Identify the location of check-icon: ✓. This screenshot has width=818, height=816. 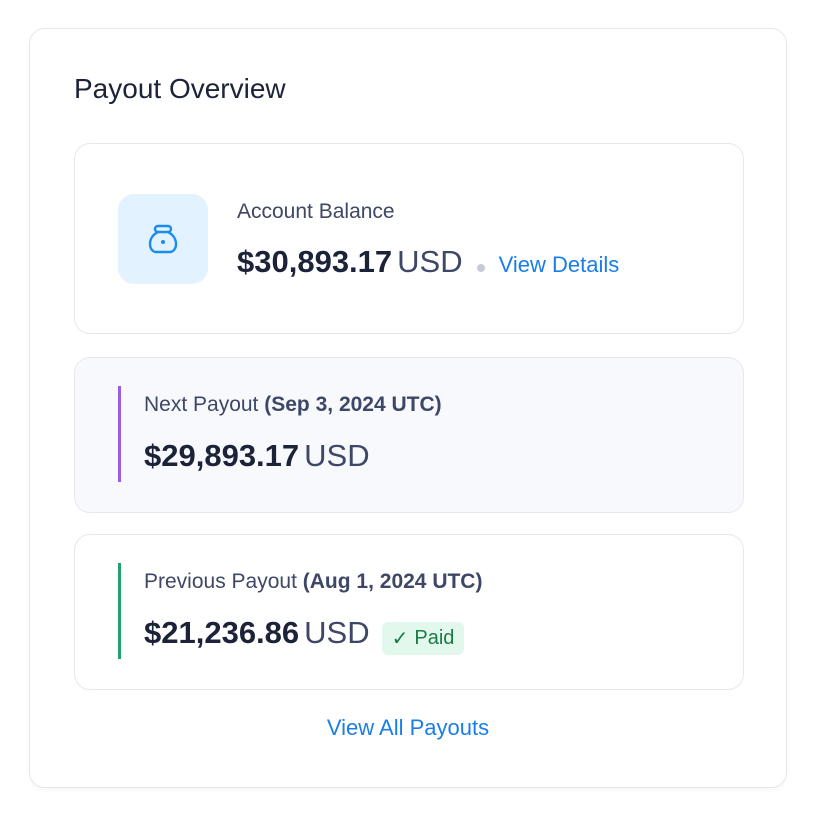
(400, 639).